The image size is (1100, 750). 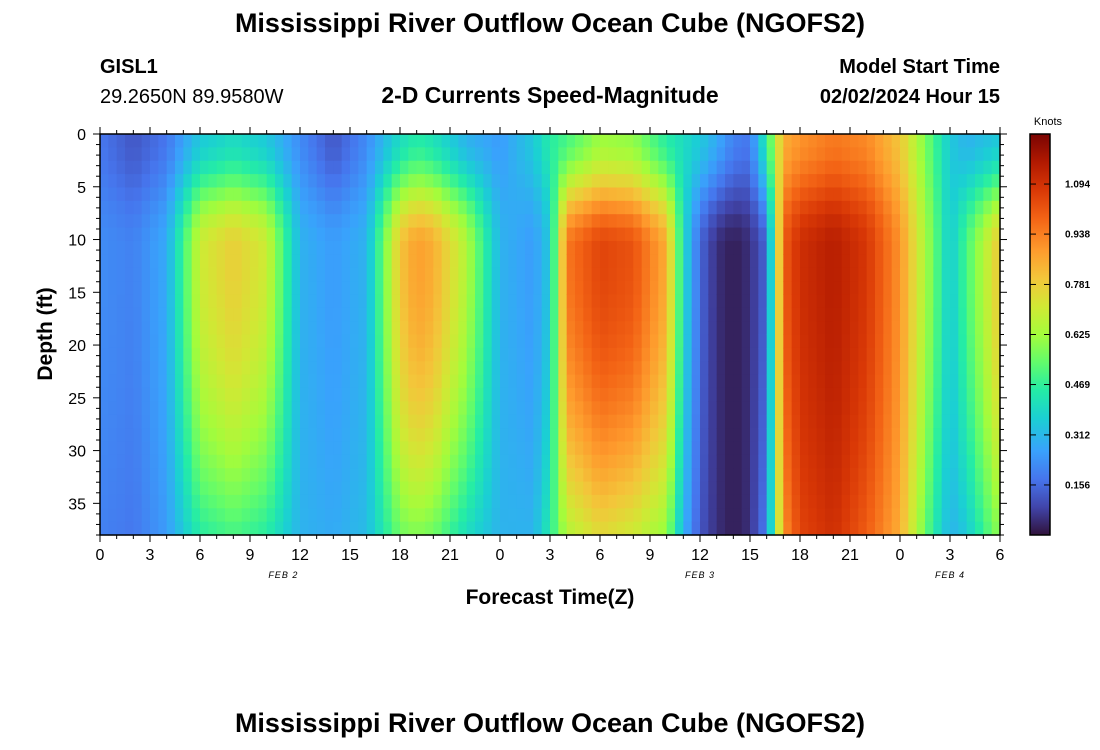 I want to click on x-tick-label: 12, so click(x=300, y=555).